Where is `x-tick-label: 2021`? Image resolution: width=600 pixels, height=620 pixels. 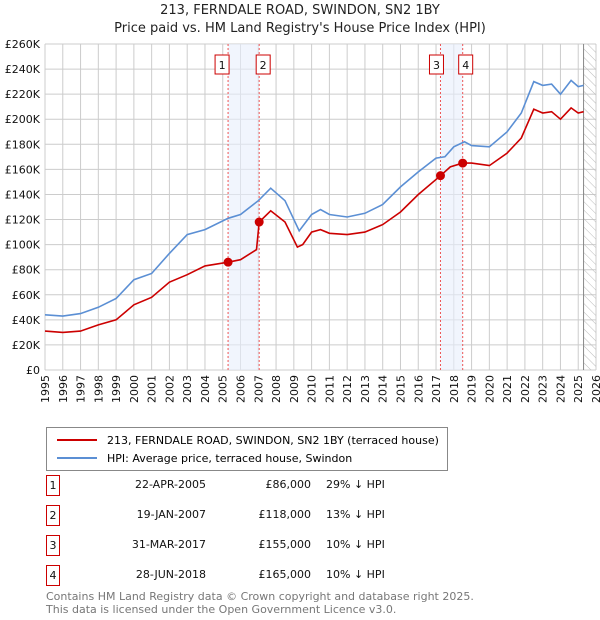
x-tick-label: 2021 is located at coordinates (507, 389).